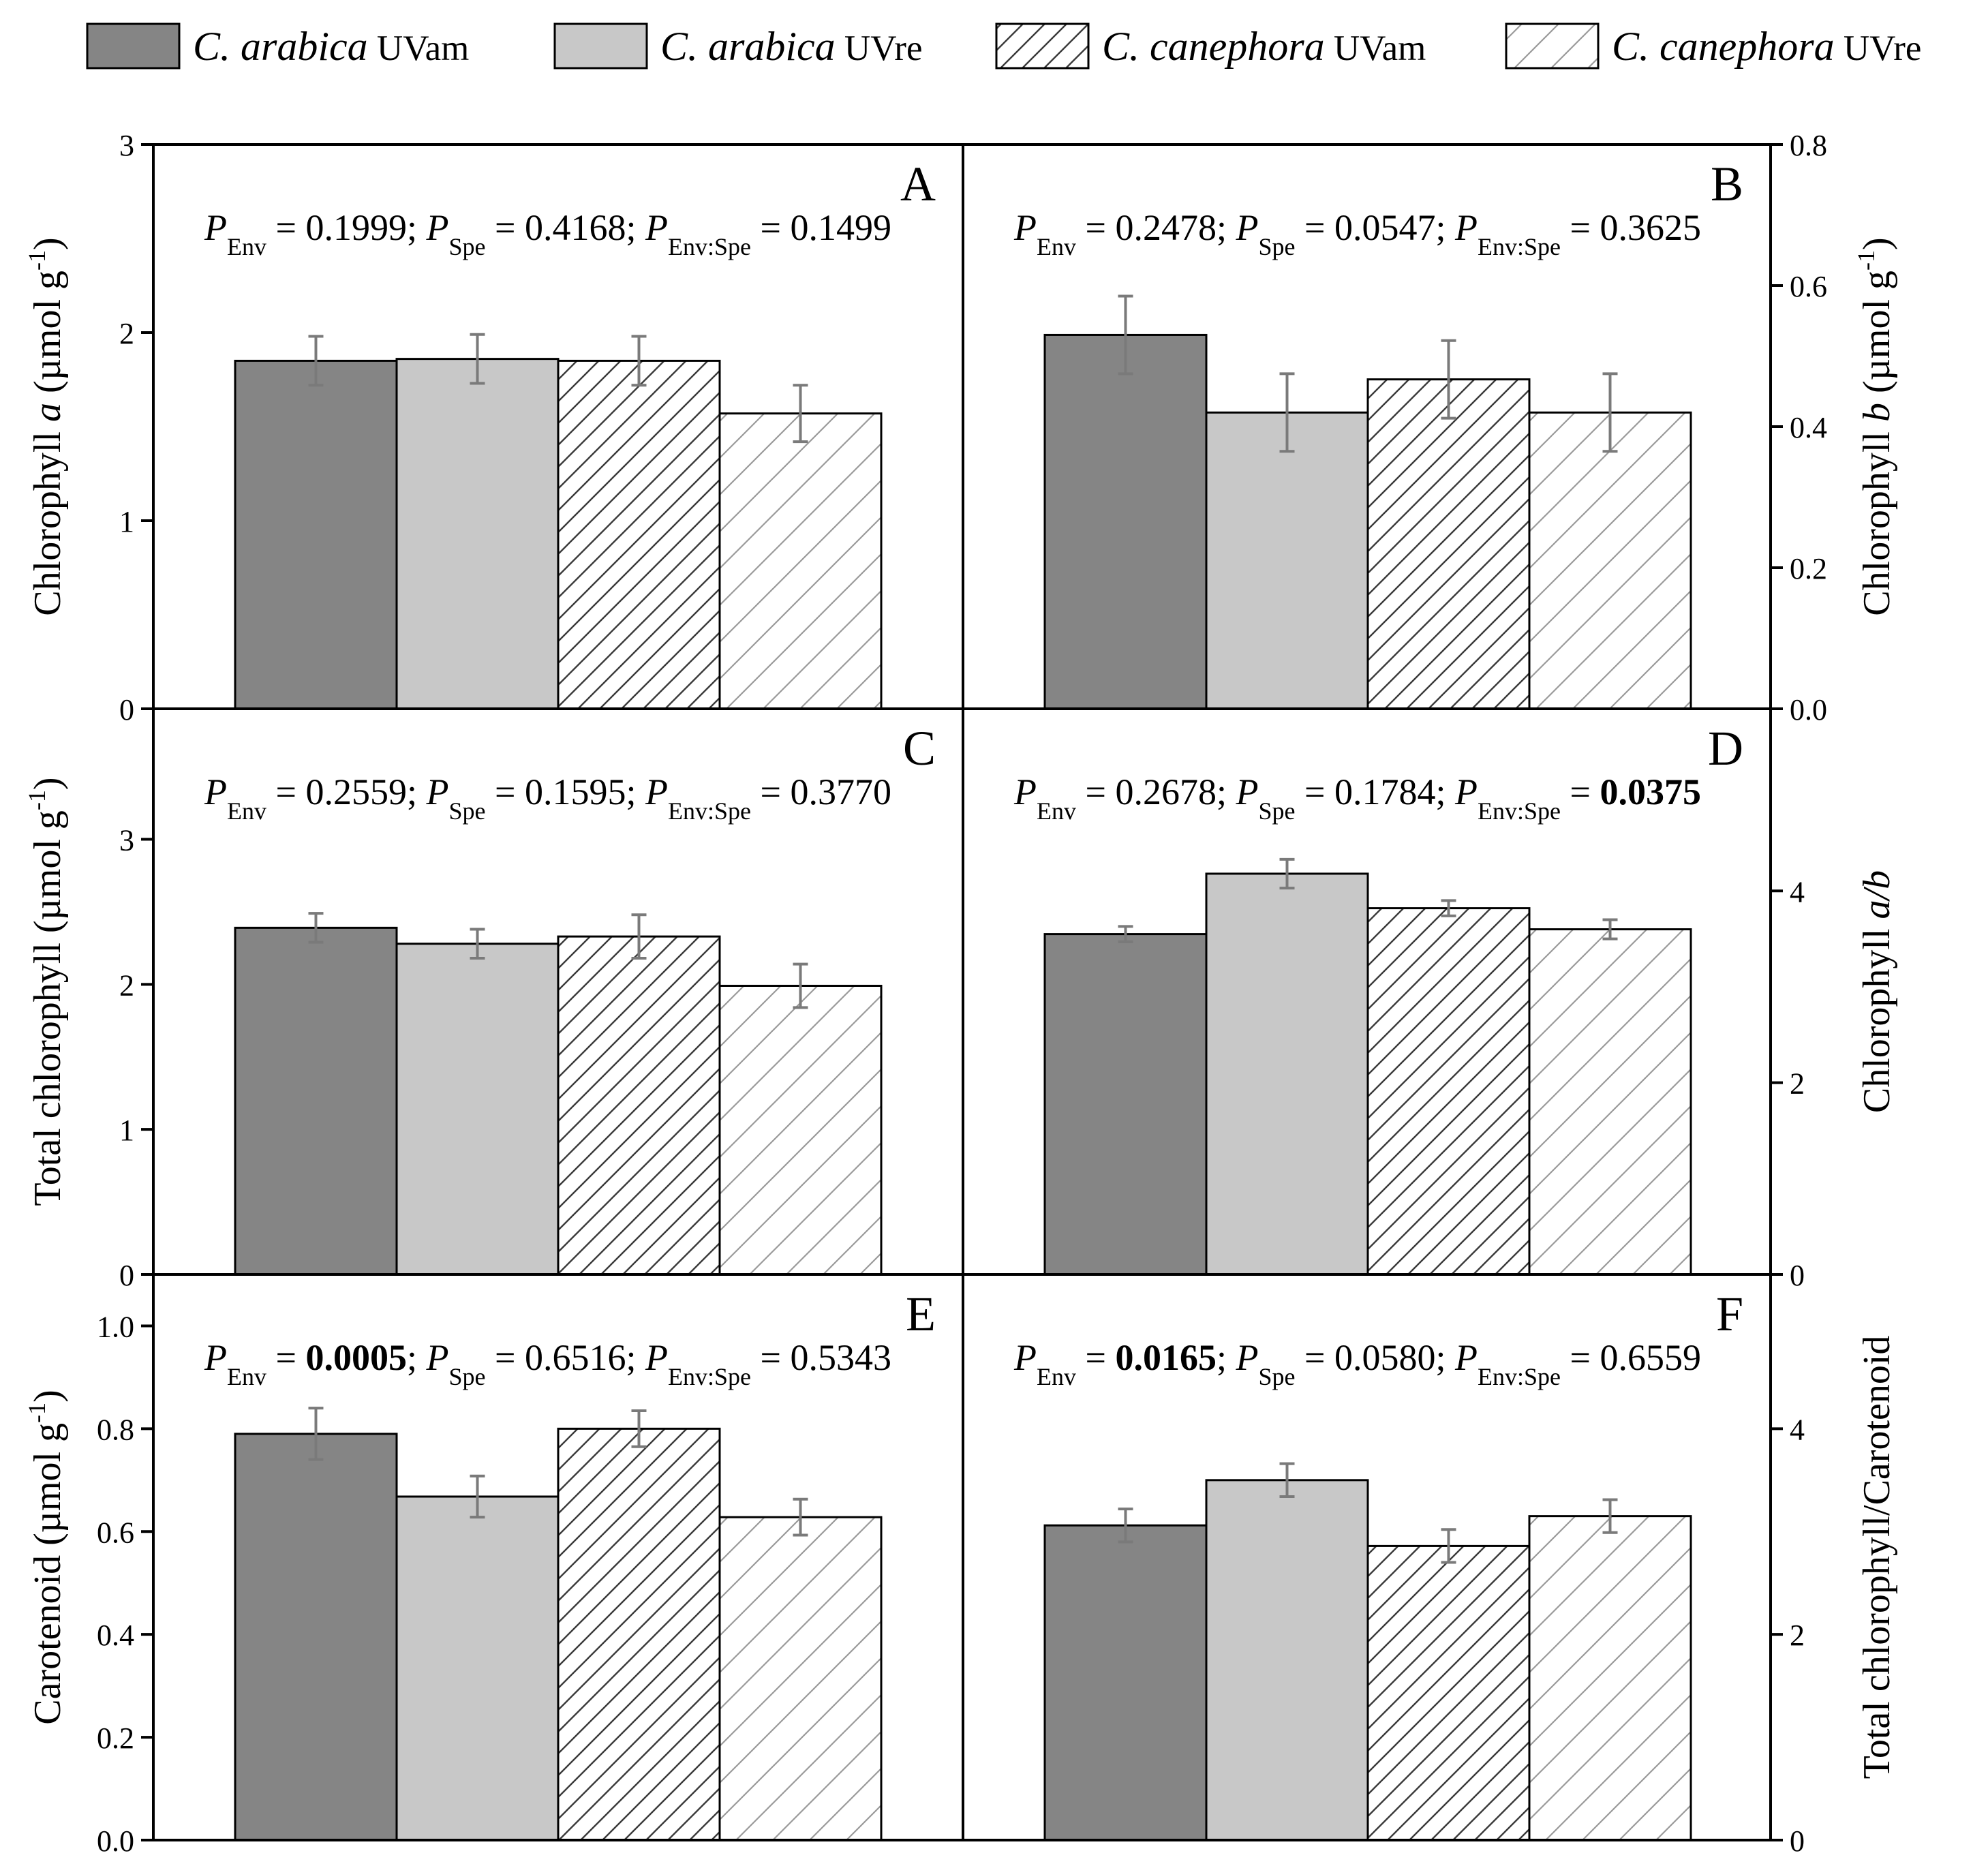 This screenshot has width=1988, height=1866. Describe the element at coordinates (1767, 46) in the screenshot. I see `legend-label: C. canephora UVre` at that location.